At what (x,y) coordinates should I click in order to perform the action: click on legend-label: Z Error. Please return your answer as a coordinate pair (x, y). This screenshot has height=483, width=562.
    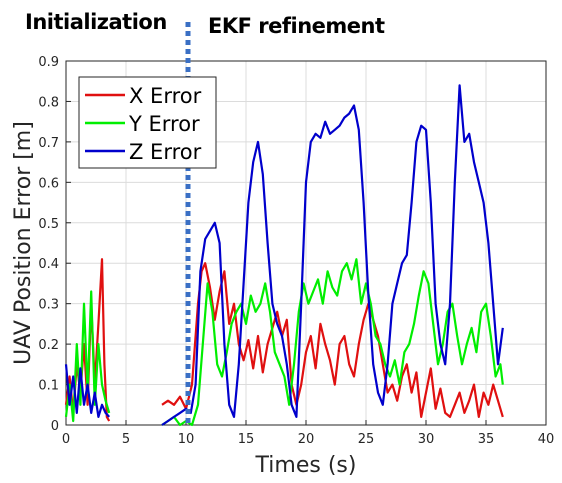
    Looking at the image, I should click on (165, 152).